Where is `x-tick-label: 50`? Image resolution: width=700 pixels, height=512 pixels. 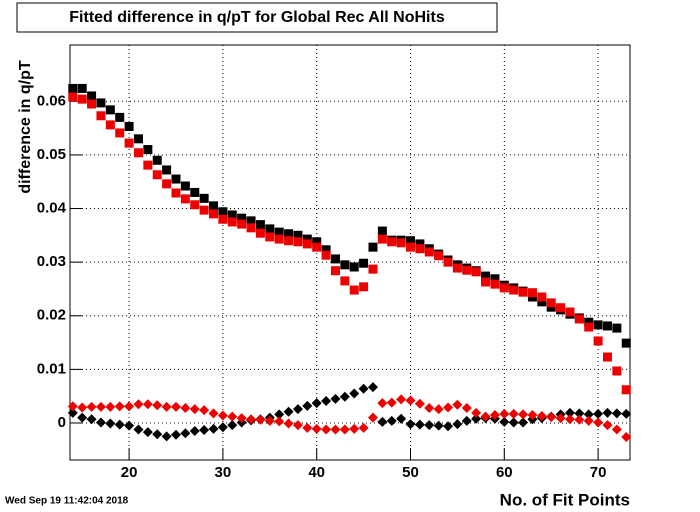 x-tick-label: 50 is located at coordinates (410, 472).